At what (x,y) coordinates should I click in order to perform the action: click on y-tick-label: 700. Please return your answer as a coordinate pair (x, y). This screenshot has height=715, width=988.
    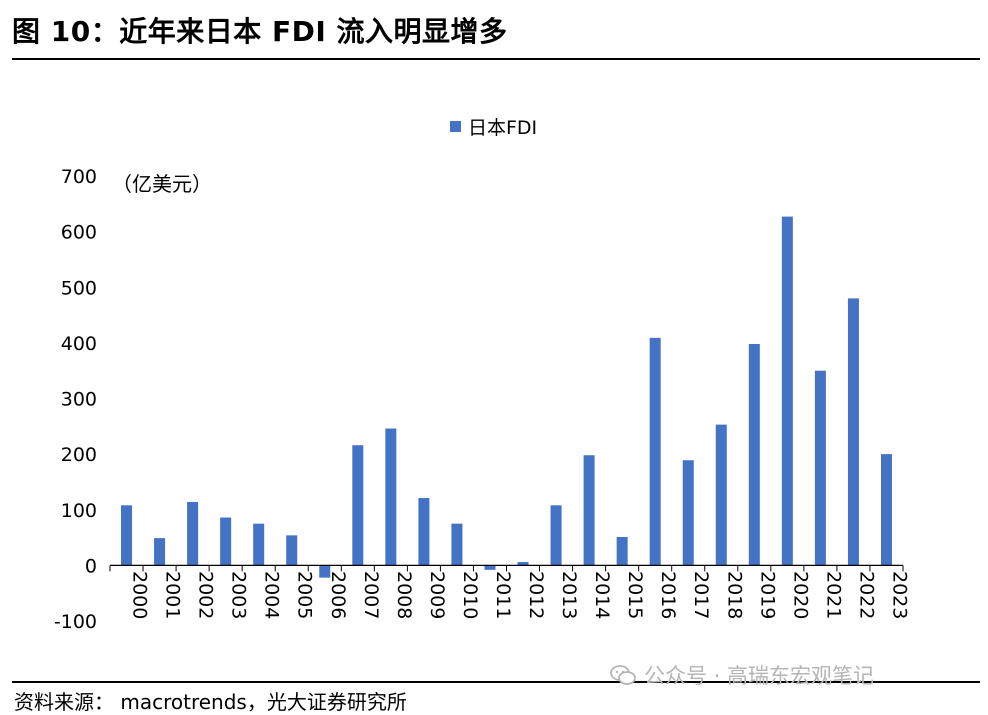
    Looking at the image, I should click on (79, 177).